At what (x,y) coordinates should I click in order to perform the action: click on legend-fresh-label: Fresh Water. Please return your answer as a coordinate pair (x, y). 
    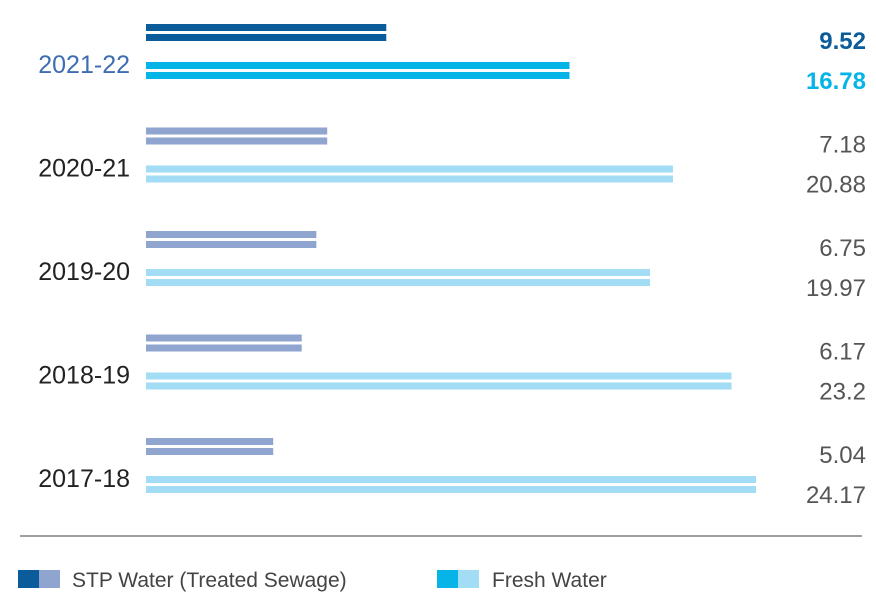
    Looking at the image, I should click on (549, 580).